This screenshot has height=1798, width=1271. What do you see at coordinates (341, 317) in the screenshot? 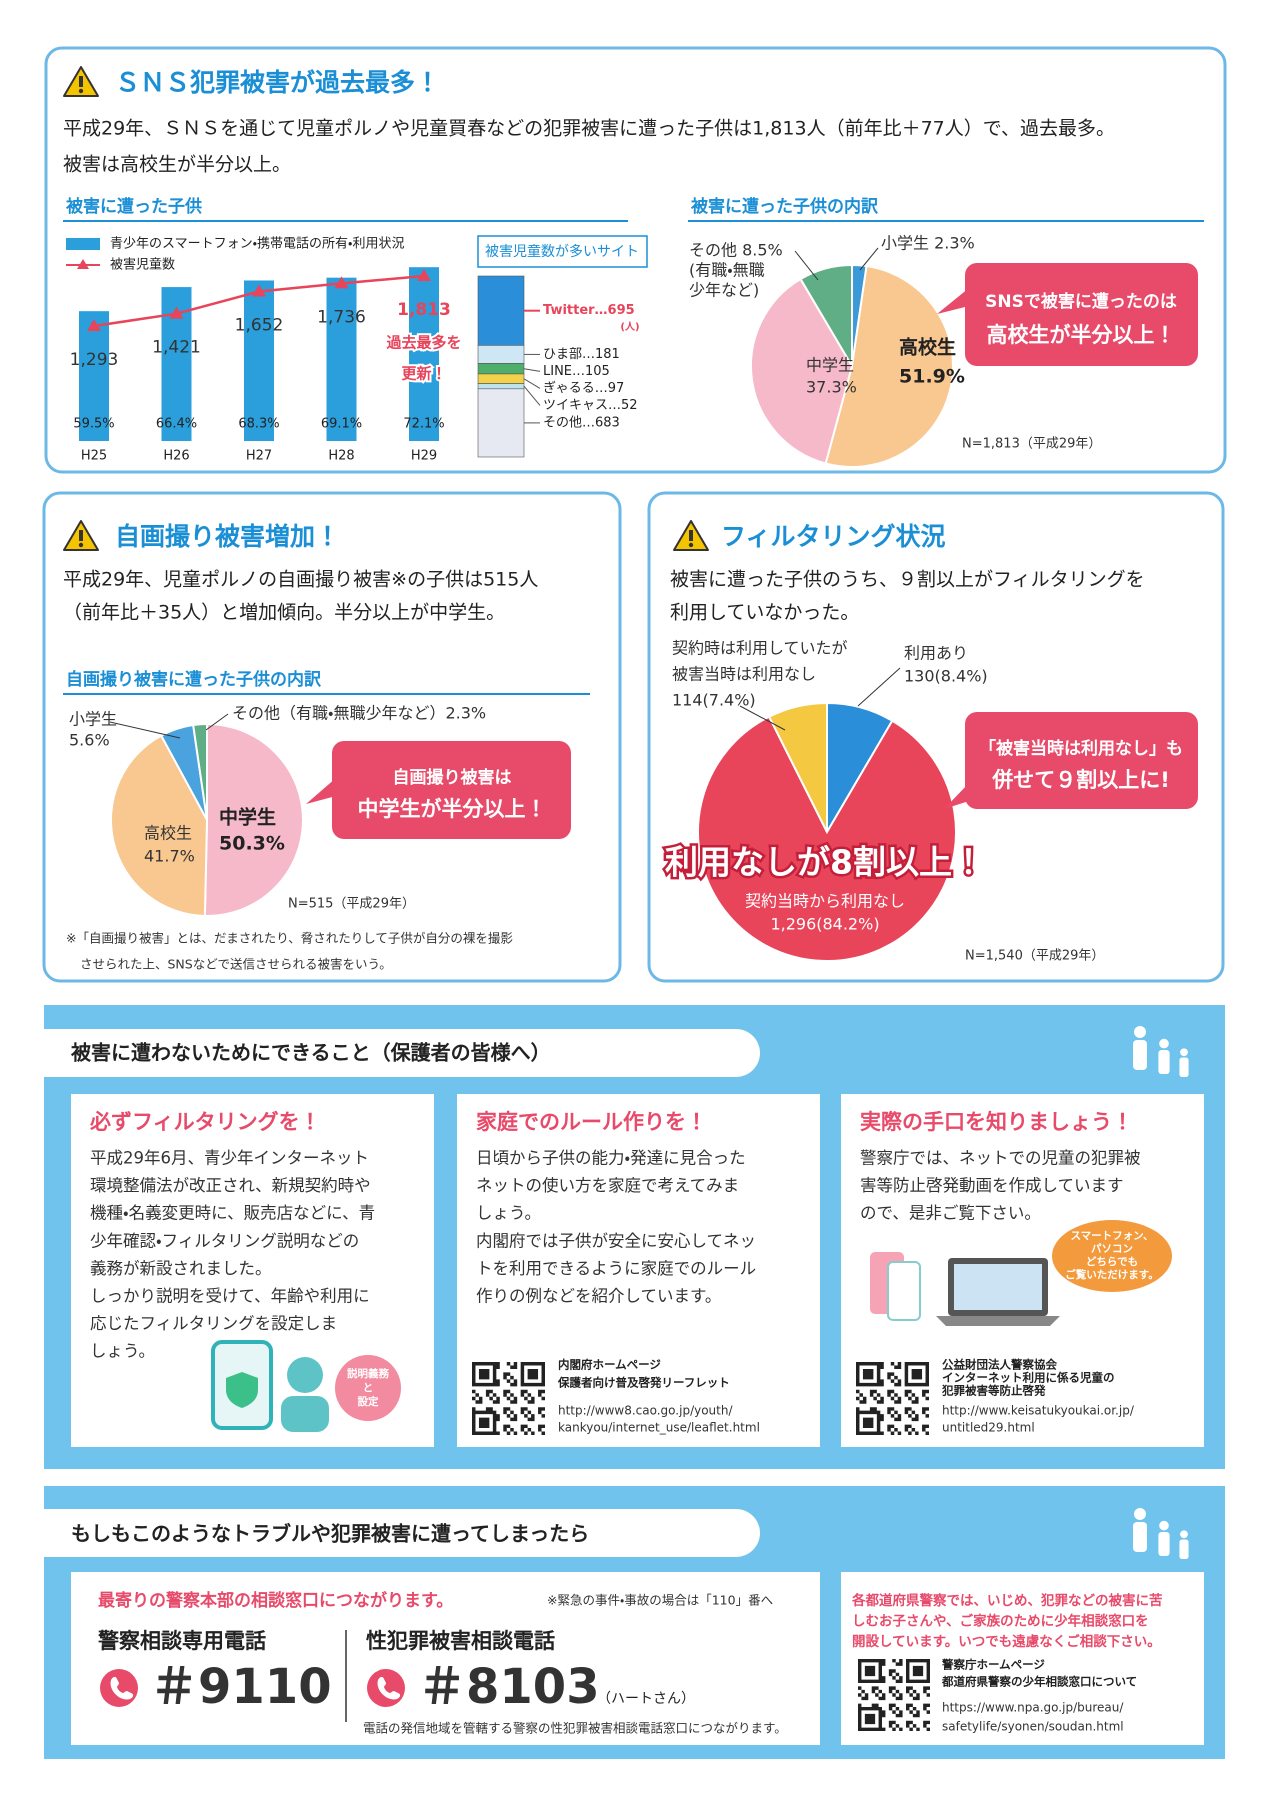
I see `data-label: 1,736` at bounding box center [341, 317].